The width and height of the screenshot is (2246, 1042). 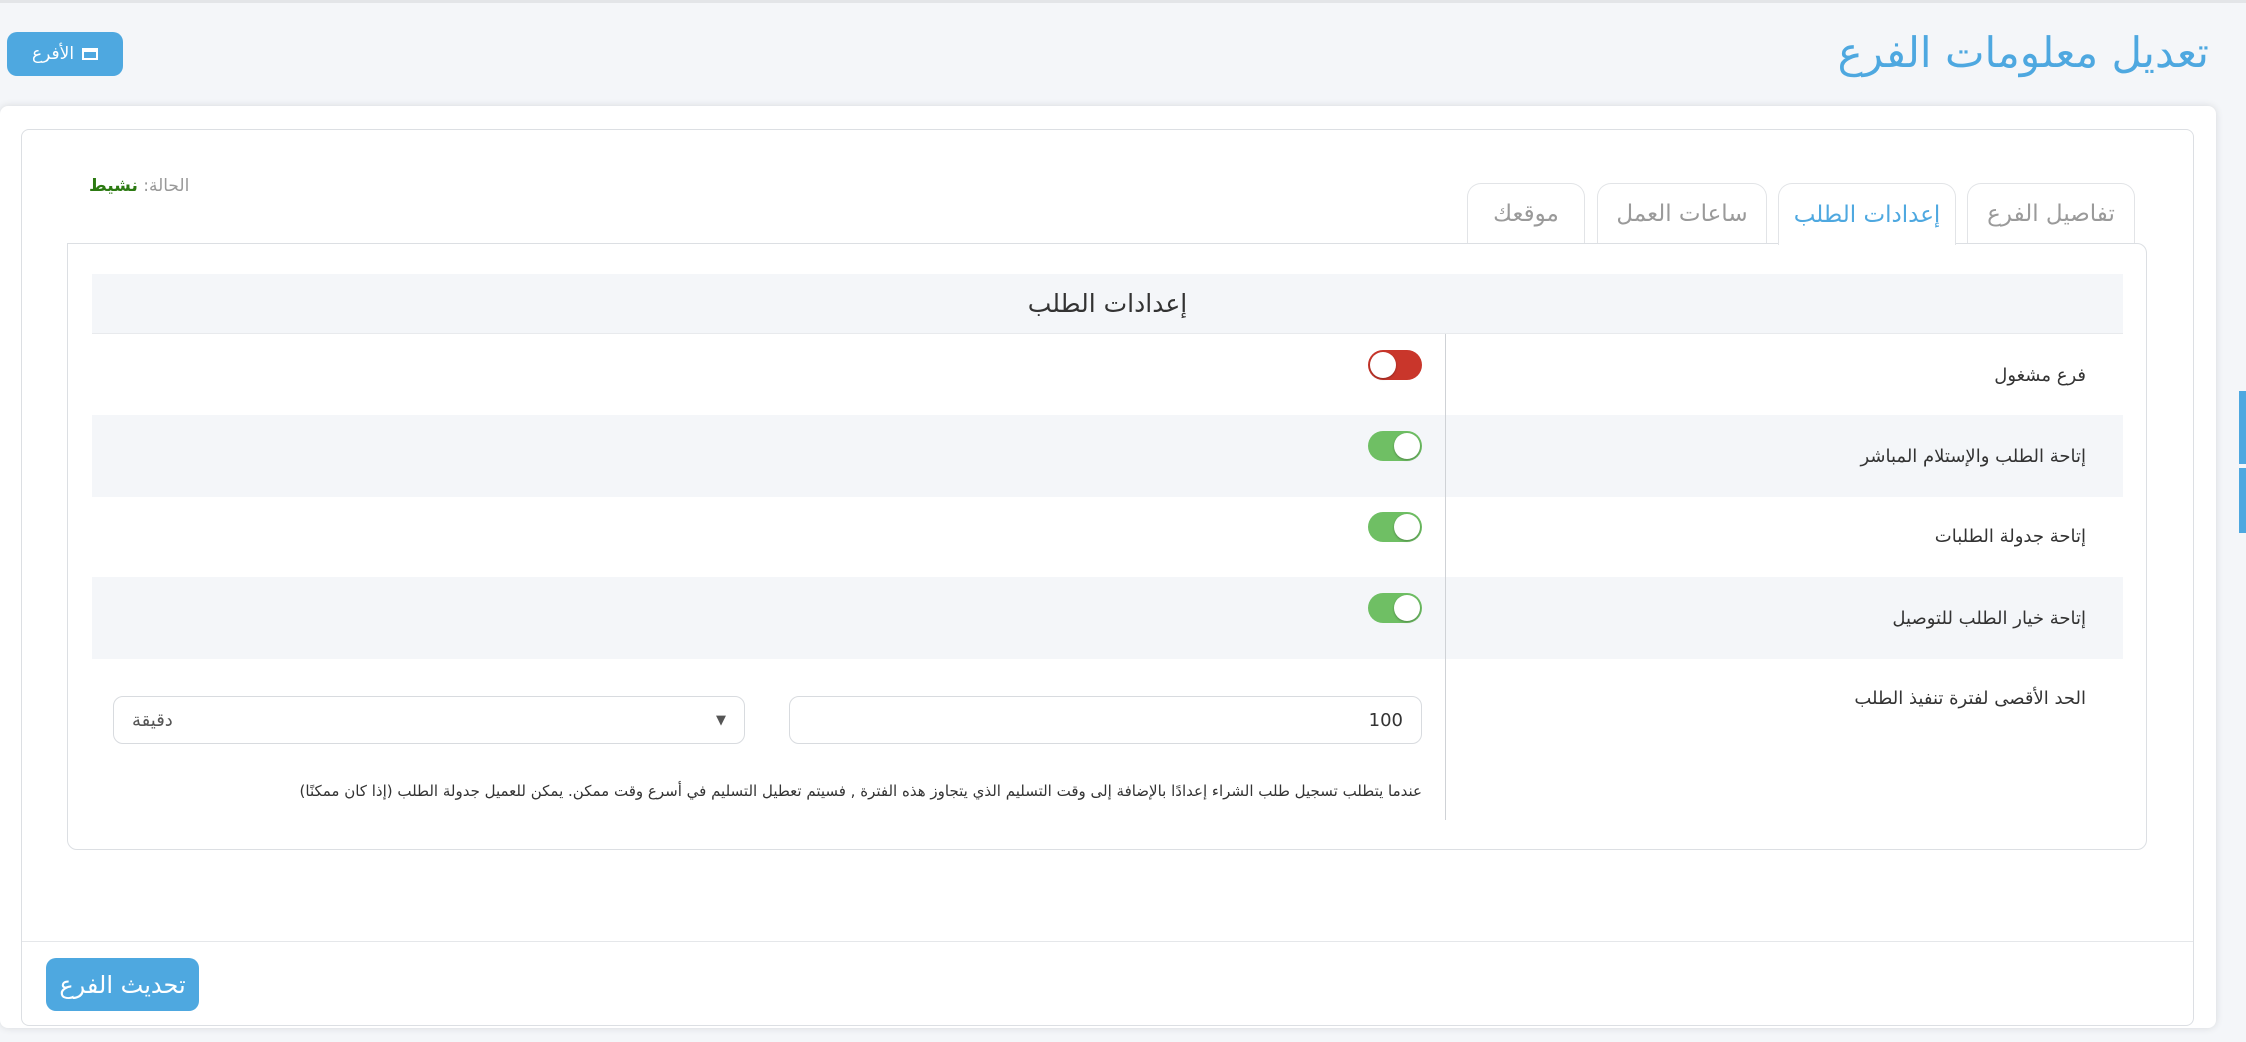 I want to click on pickup-toggle, so click(x=1395, y=446).